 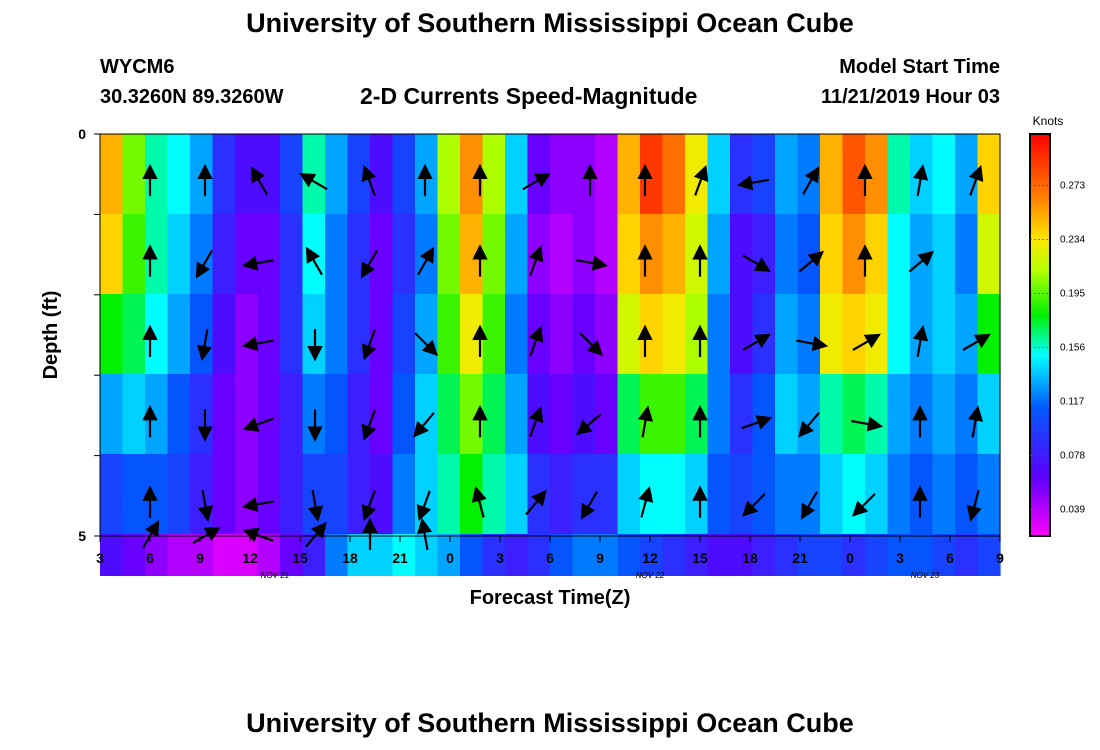 I want to click on x-tick-label: 6, so click(x=950, y=558).